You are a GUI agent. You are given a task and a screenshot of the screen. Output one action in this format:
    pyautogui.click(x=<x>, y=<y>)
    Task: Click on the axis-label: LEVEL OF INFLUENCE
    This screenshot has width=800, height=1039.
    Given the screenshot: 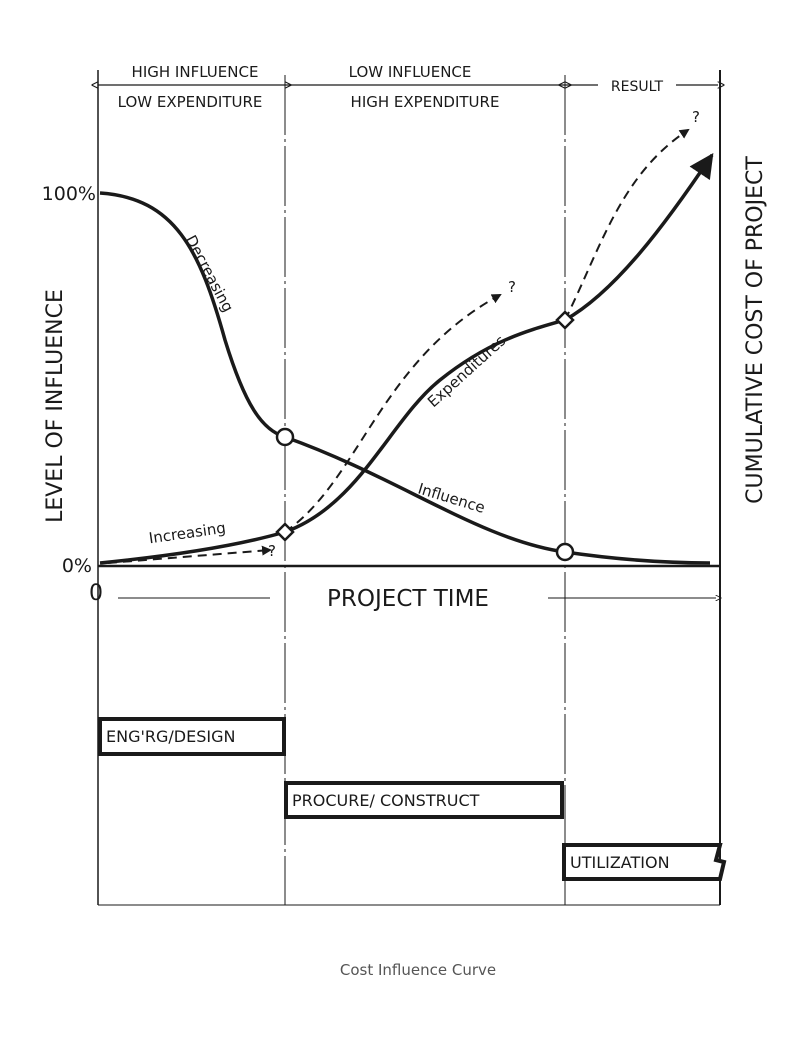 What is the action you would take?
    pyautogui.click(x=55, y=406)
    